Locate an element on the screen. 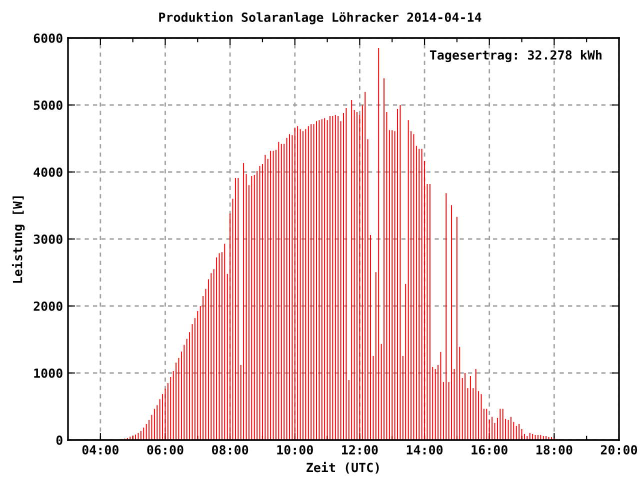  x-tick-label: 10:00 is located at coordinates (295, 450).